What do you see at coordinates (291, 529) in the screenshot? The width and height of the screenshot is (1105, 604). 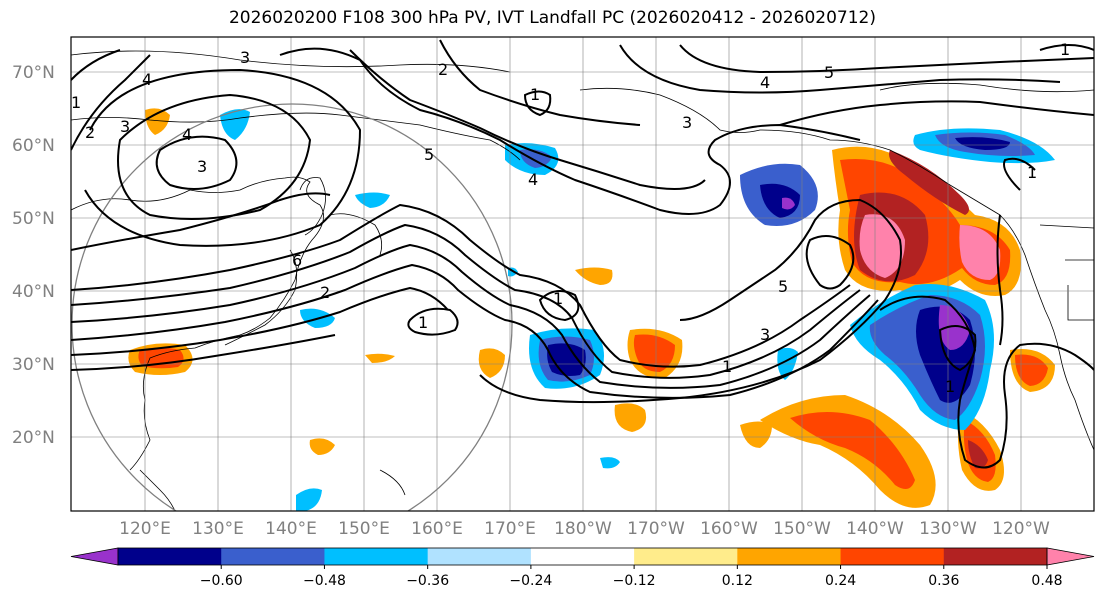 I see `lon-label: 140°E` at bounding box center [291, 529].